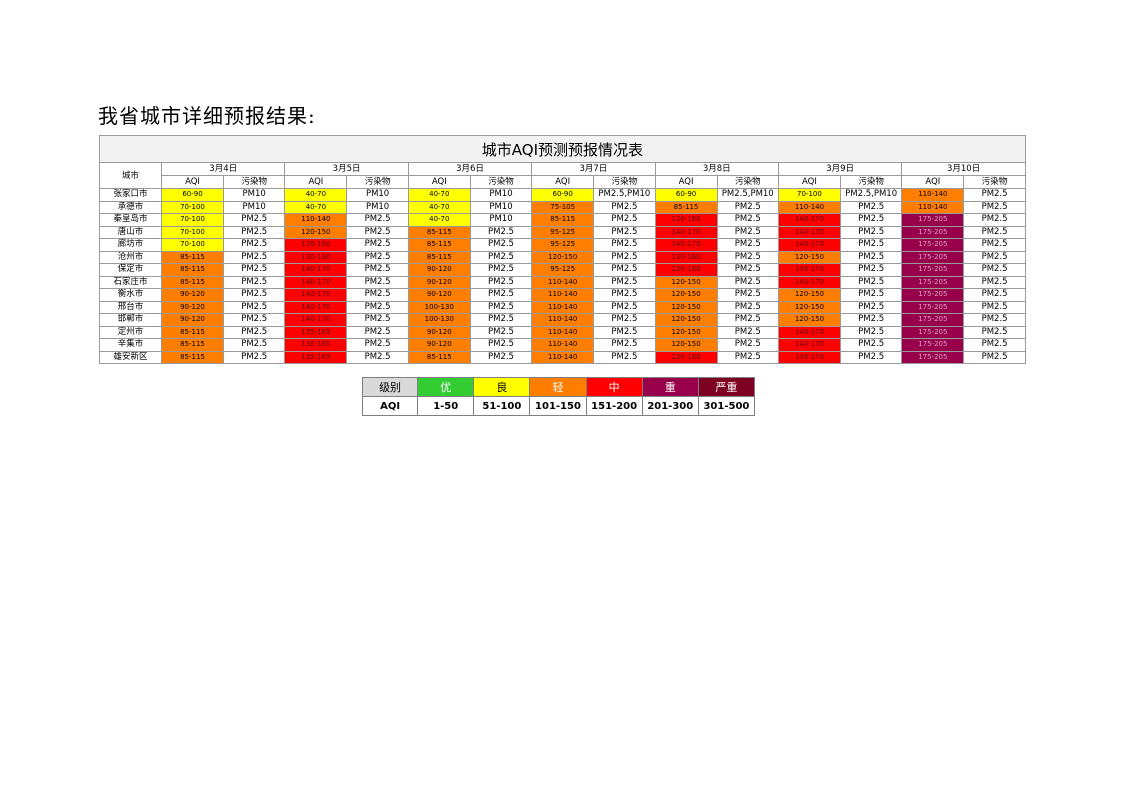  Describe the element at coordinates (840, 169) in the screenshot. I see `date-header: 3月9日` at that location.